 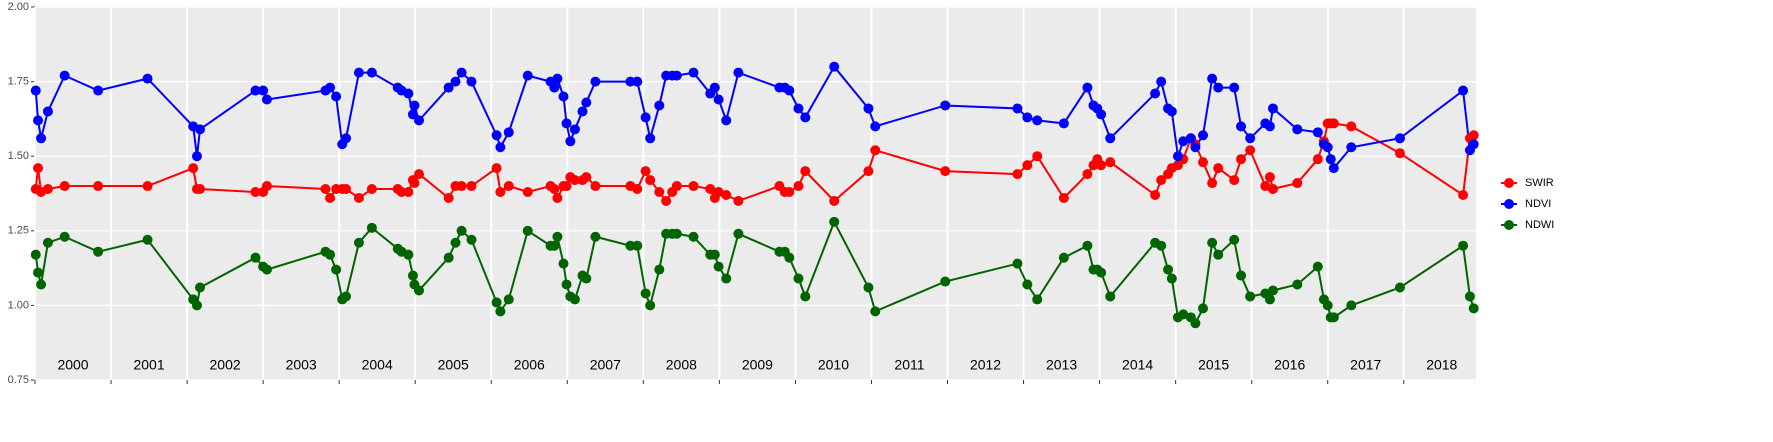 I want to click on legend-label: NDWI, so click(x=1539, y=225).